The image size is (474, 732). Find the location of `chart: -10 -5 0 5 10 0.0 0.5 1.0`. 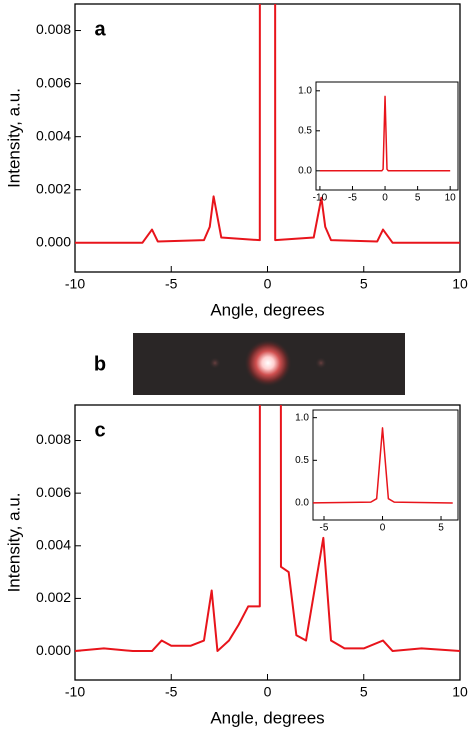

chart: -10 -5 0 5 10 0.0 0.5 1.0 is located at coordinates (378, 142).